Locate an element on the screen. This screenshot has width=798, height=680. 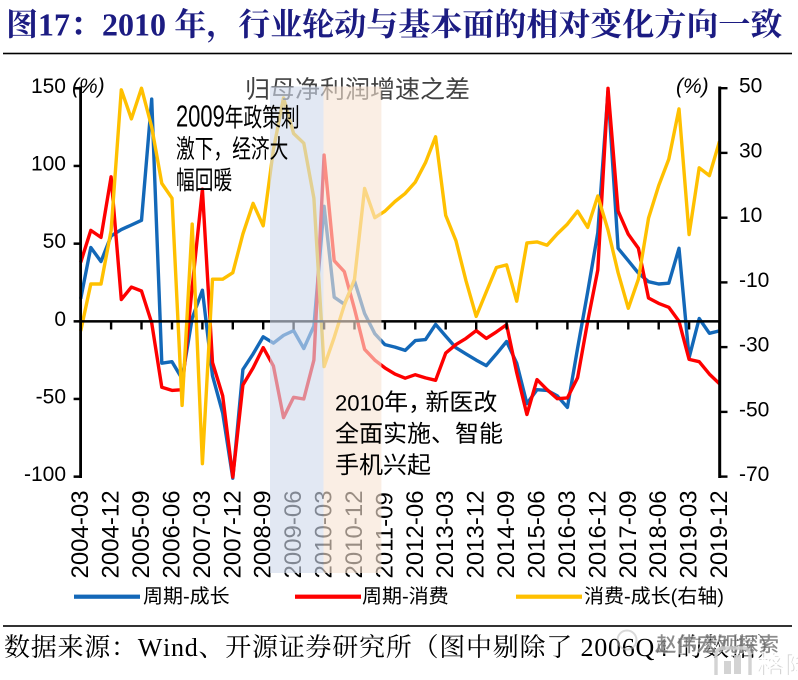
svg-text: 2012-06 is located at coordinates (415, 534).